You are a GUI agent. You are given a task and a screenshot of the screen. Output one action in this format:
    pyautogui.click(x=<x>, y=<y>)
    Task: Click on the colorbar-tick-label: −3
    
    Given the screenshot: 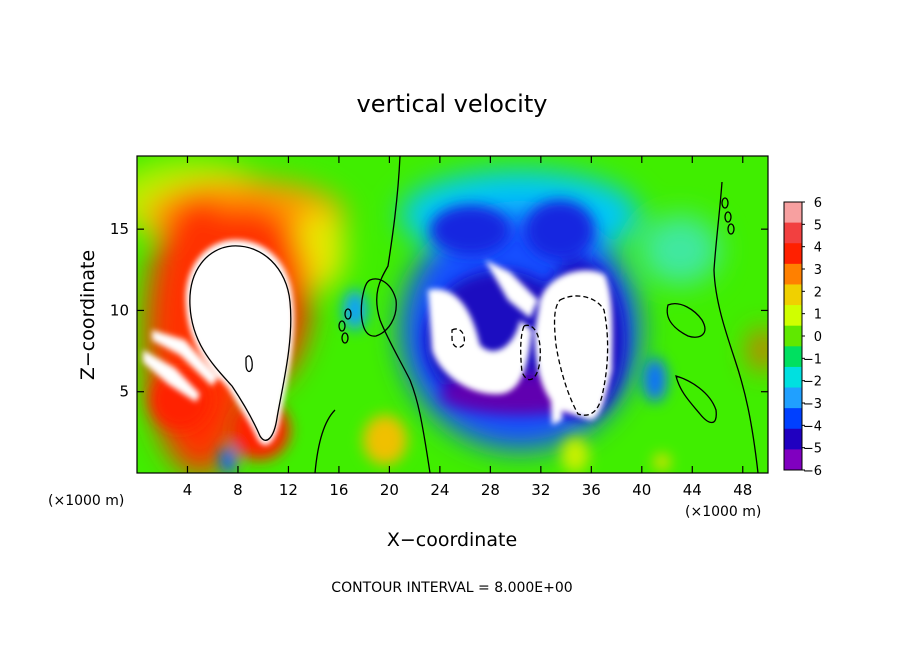 What is the action you would take?
    pyautogui.click(x=812, y=404)
    